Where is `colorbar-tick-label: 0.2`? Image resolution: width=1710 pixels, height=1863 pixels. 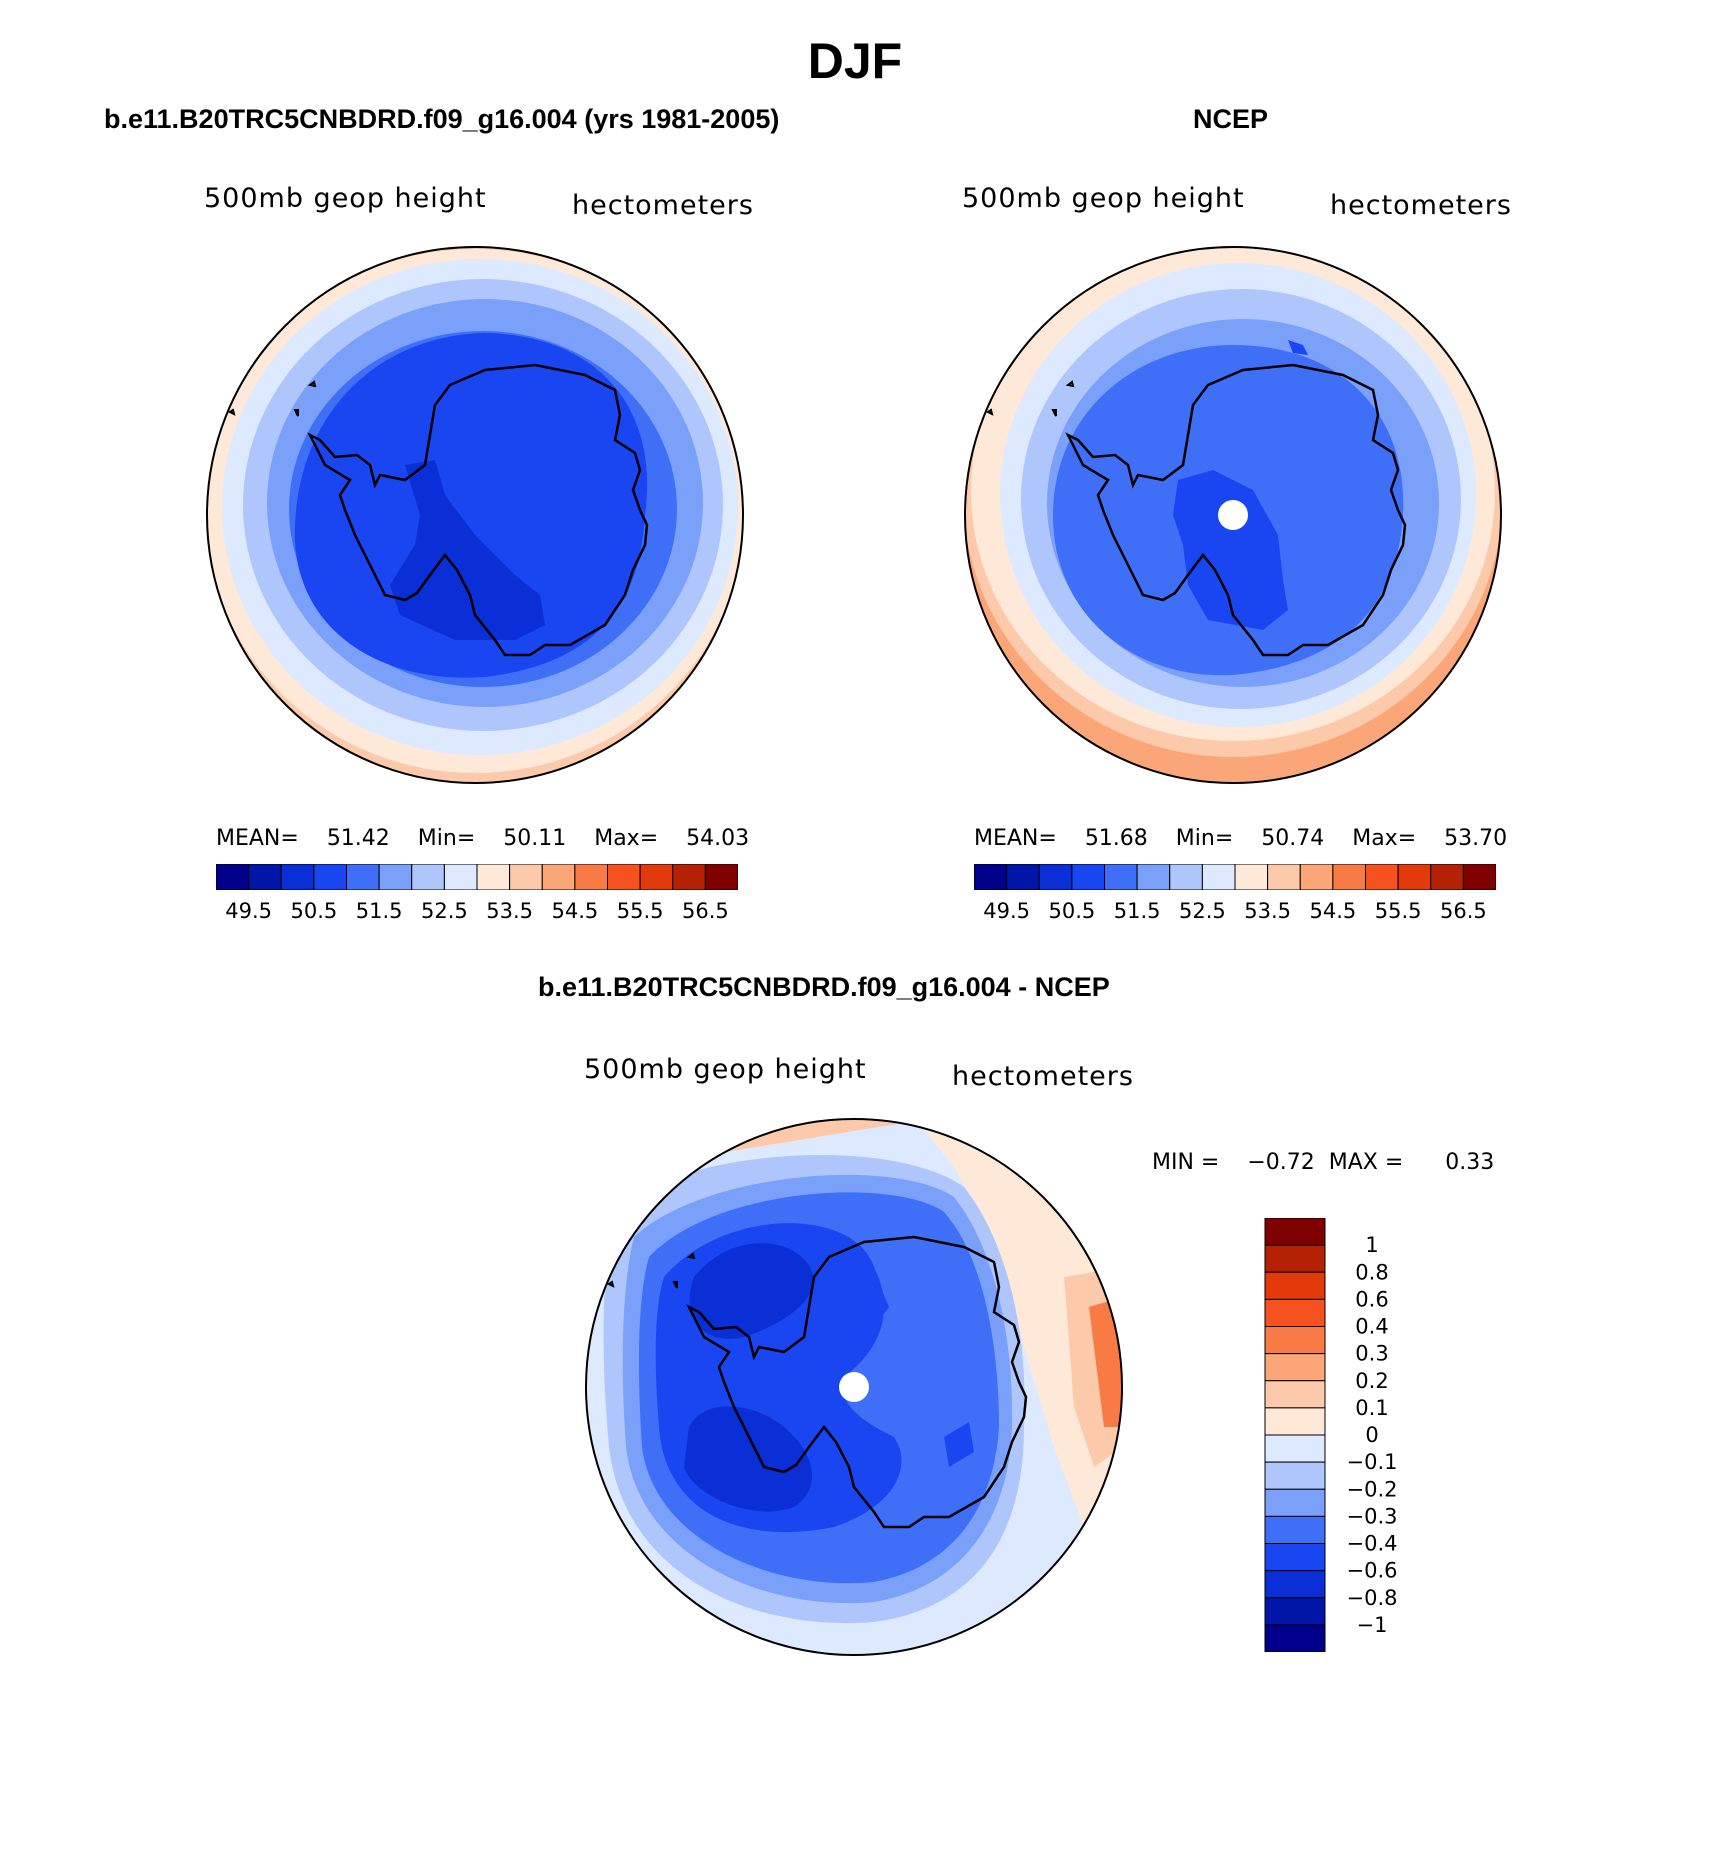
colorbar-tick-label: 0.2 is located at coordinates (1371, 1381).